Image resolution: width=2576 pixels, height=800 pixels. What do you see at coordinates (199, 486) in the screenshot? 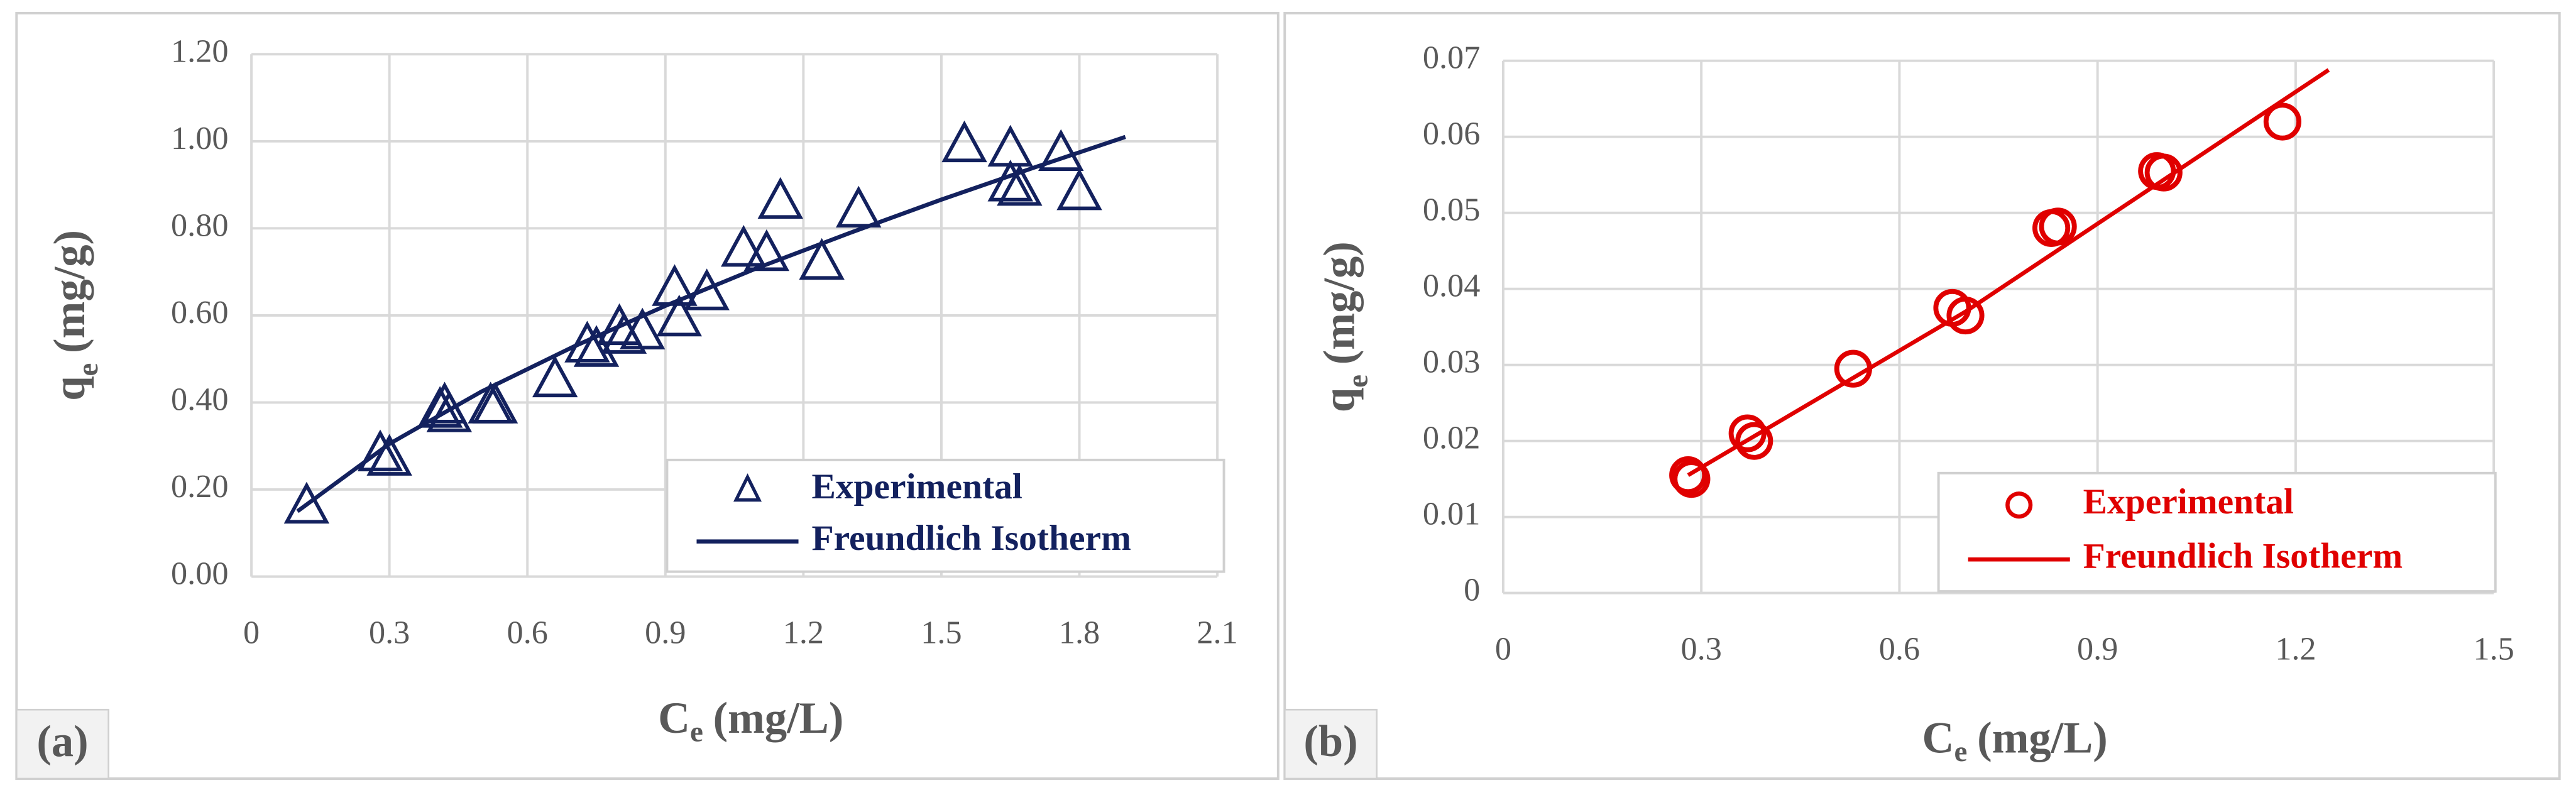
I see `y-tick-label: 0.20` at bounding box center [199, 486].